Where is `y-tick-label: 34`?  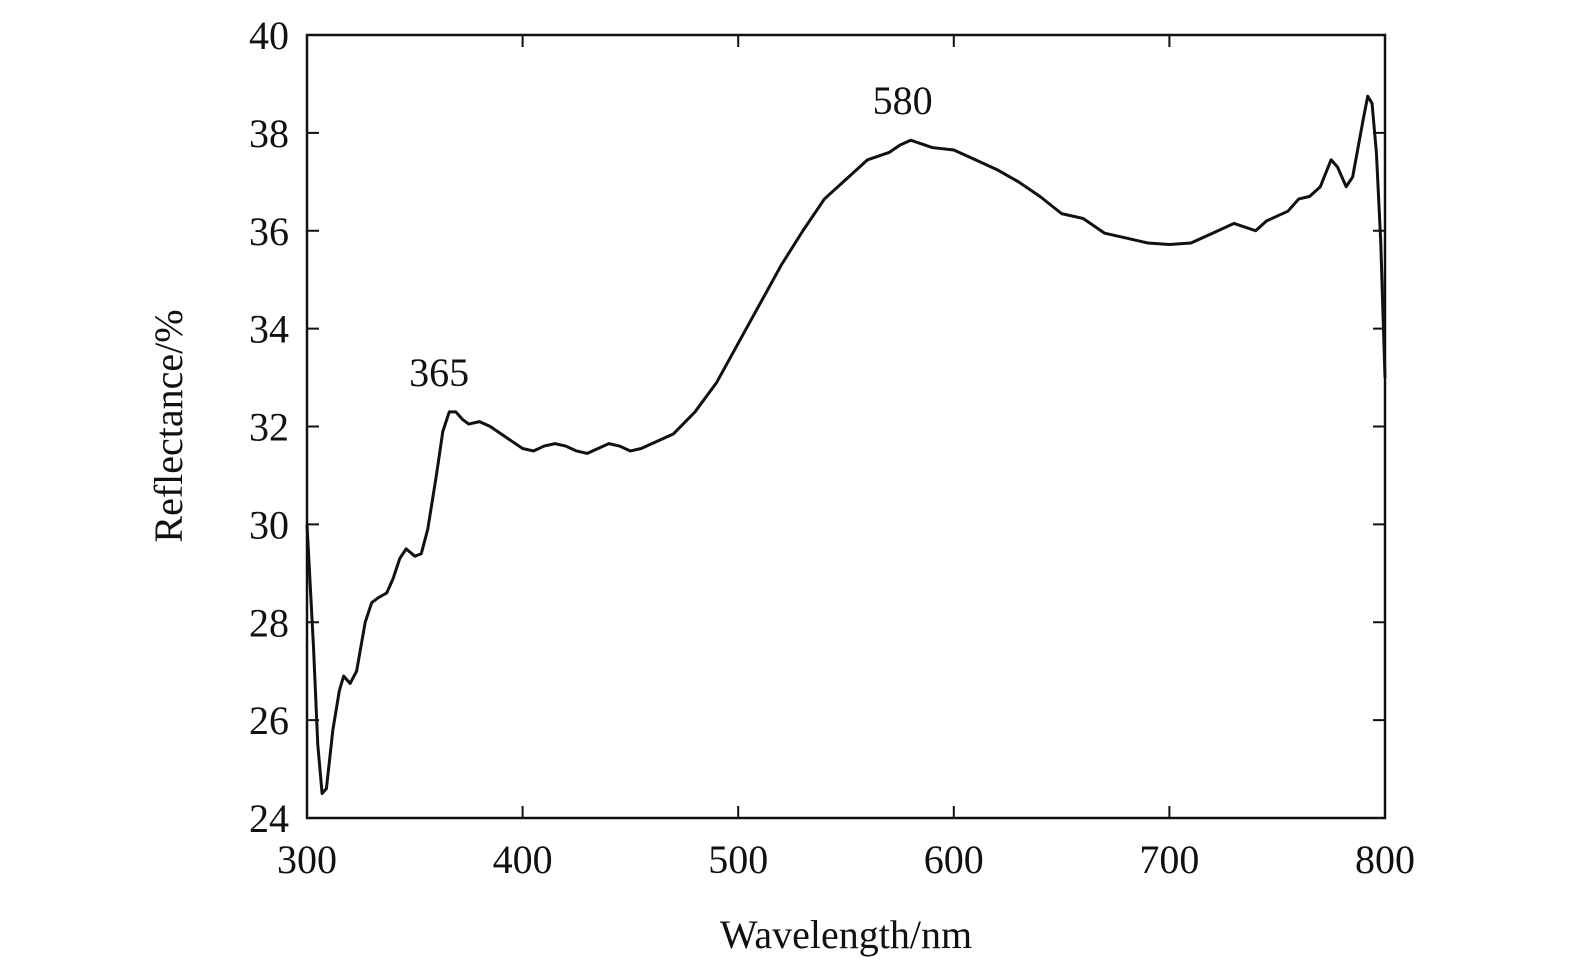 y-tick-label: 34 is located at coordinates (269, 329).